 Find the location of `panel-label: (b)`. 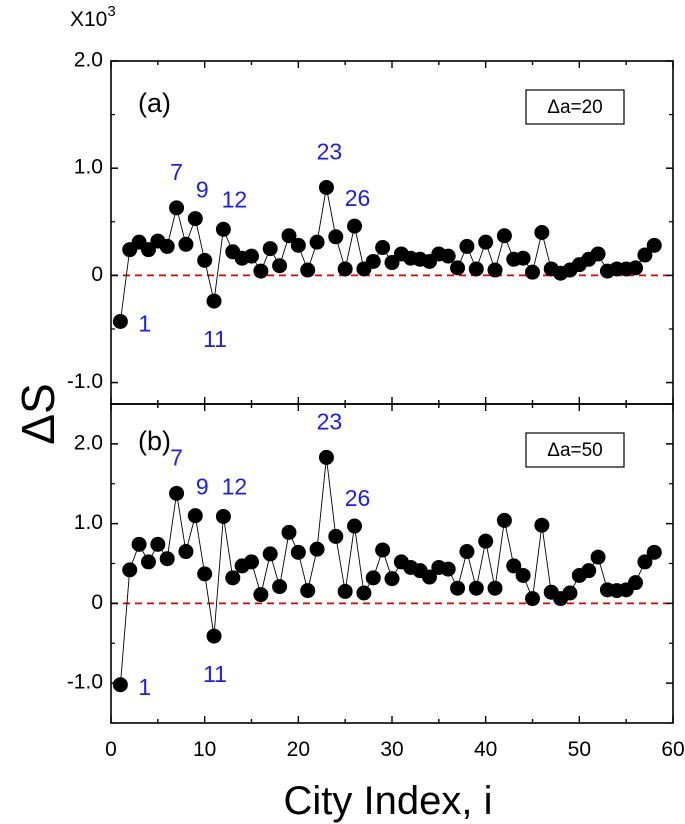

panel-label: (b) is located at coordinates (154, 441).